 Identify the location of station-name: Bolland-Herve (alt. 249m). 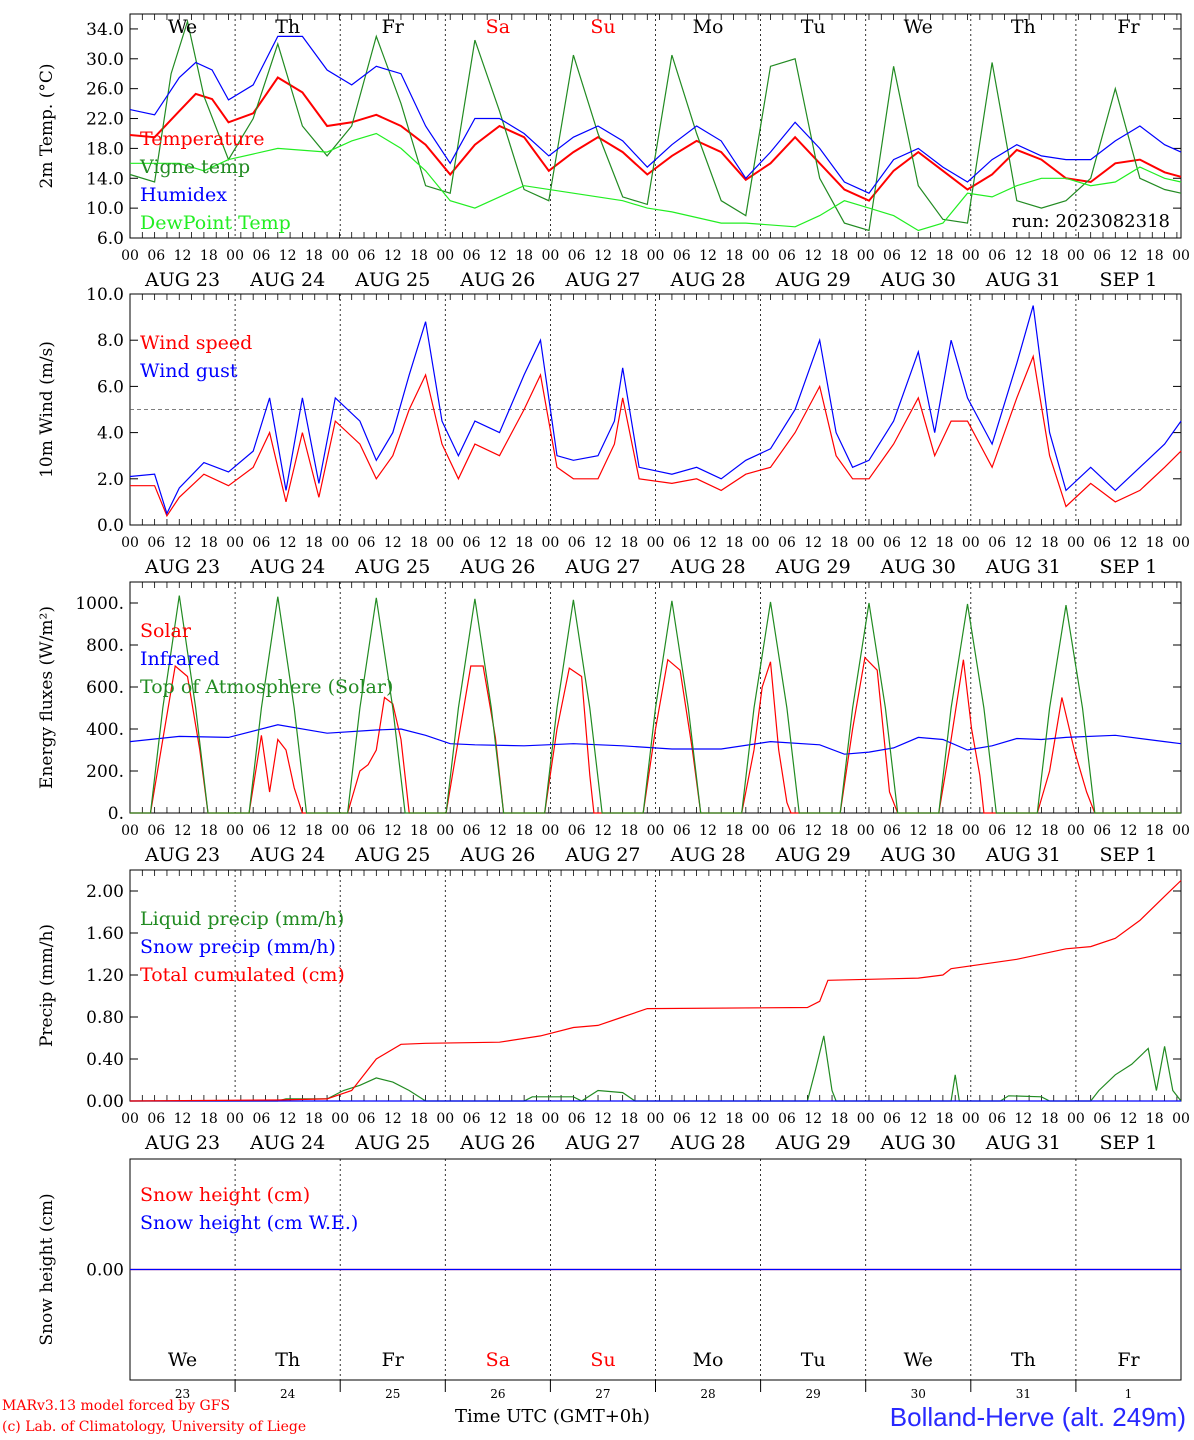
(1037, 1417).